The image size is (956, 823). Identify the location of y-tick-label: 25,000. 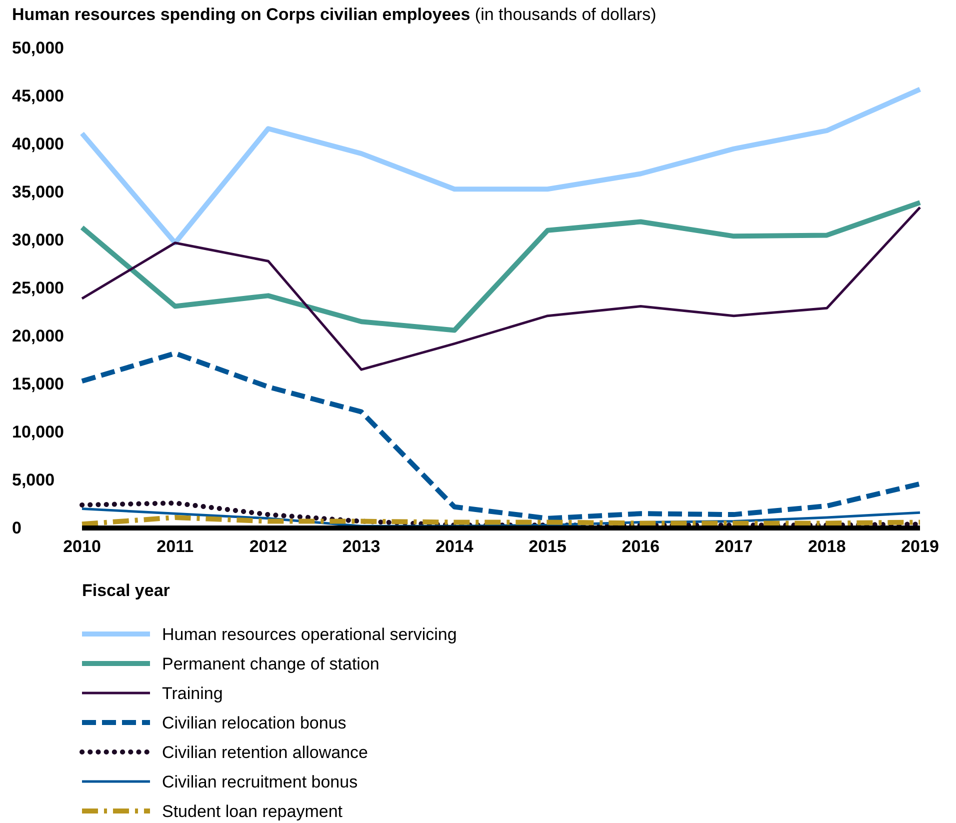
(38, 288).